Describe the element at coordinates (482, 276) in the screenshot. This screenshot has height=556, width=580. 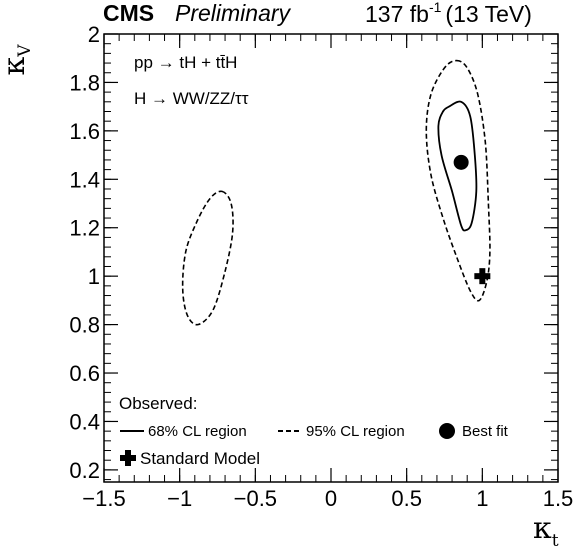
I see `standard-model-point` at that location.